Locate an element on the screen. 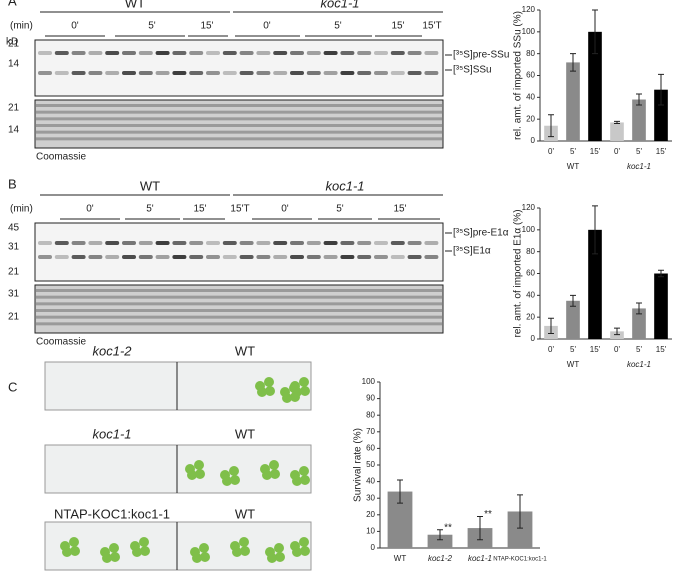 The image size is (683, 576). y-tick-label: 70 is located at coordinates (370, 431).